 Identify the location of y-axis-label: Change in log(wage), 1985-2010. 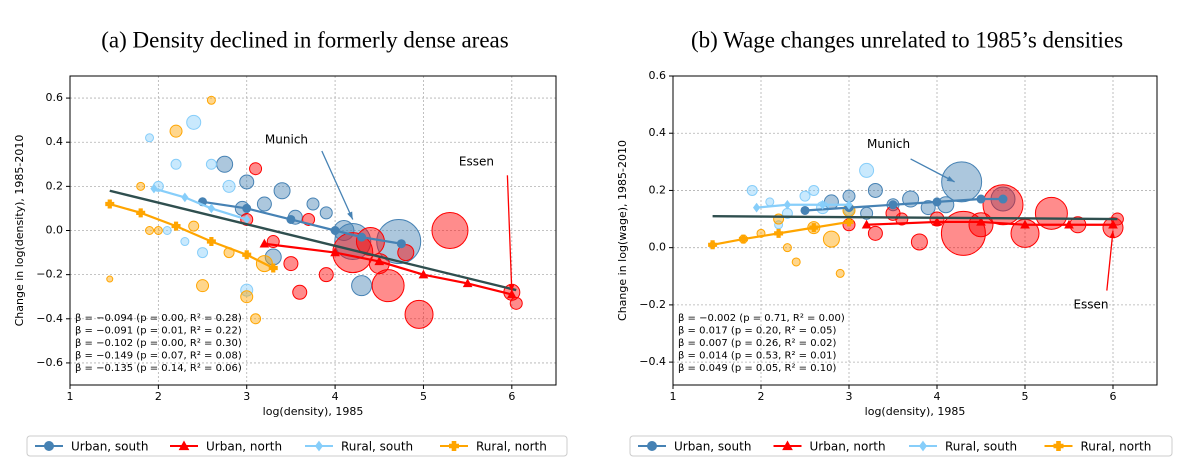
(622, 230).